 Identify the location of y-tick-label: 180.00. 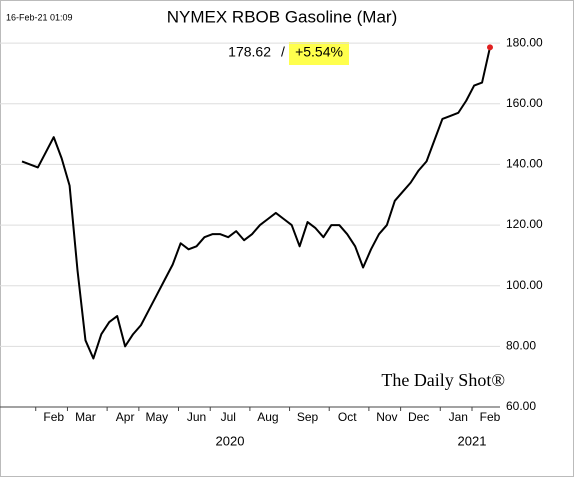
(524, 42).